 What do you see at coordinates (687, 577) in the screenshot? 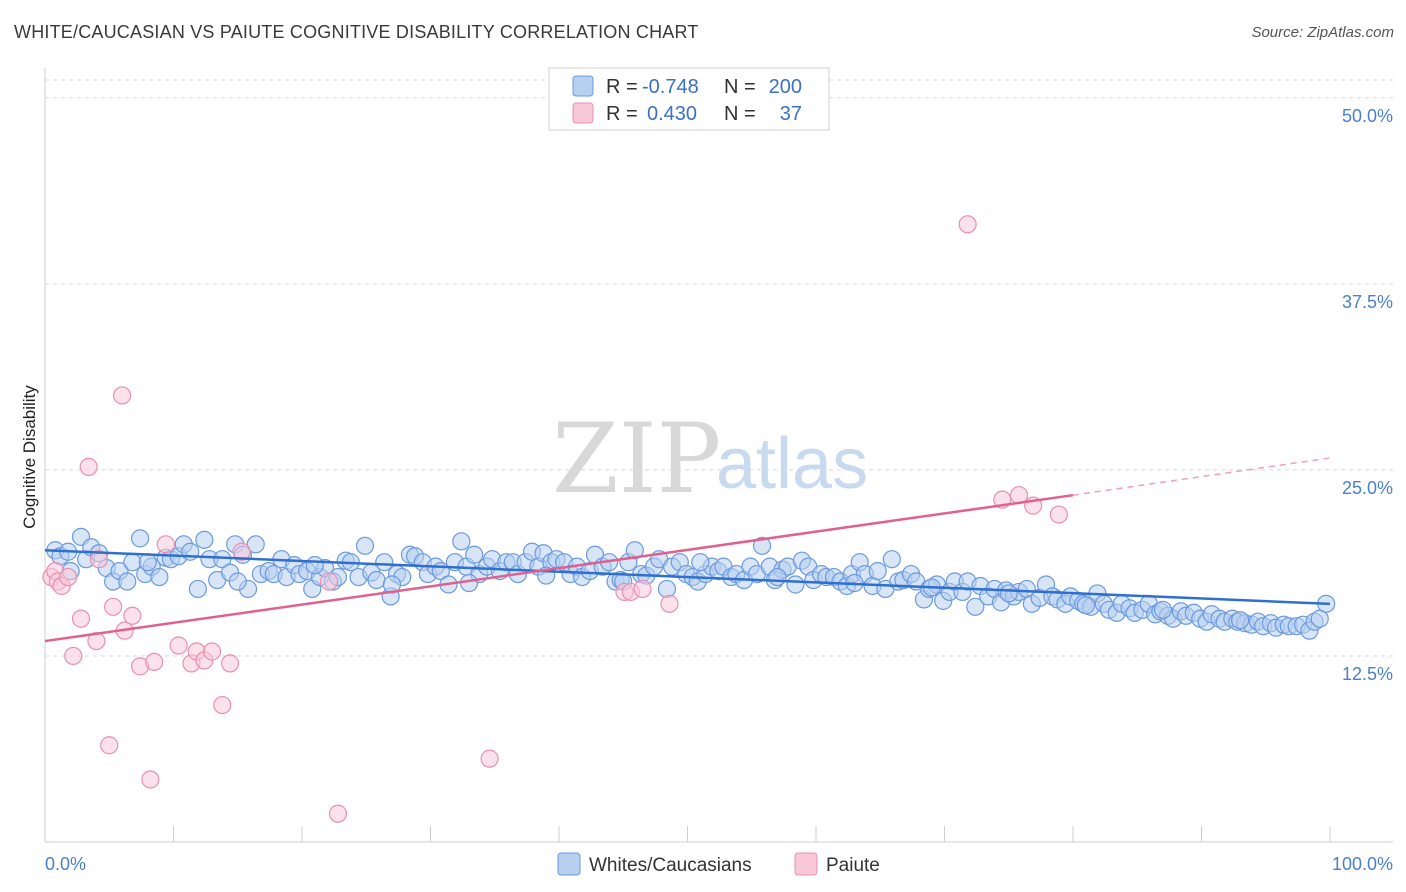
I see `trend-line-whites` at bounding box center [687, 577].